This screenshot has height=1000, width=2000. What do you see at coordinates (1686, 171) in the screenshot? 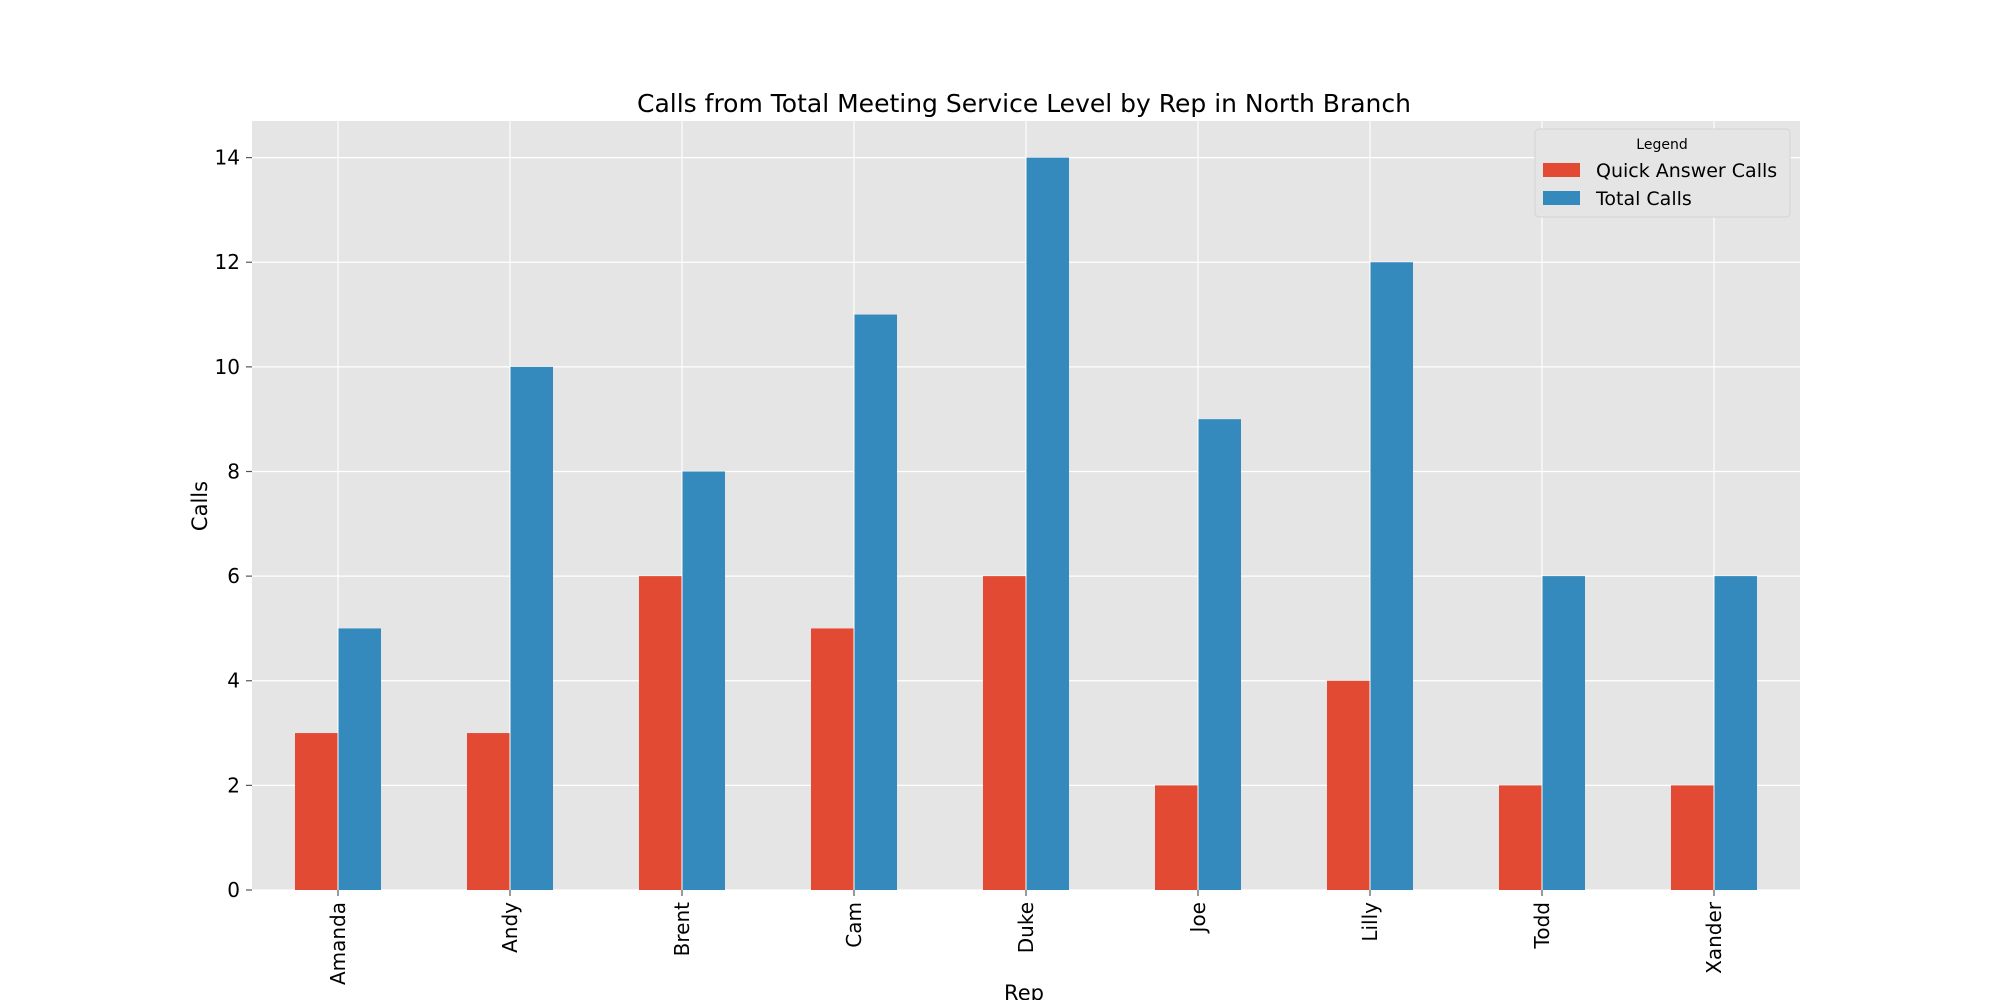
I see `legend-label-quick-answer-calls: Quick Answer Calls` at bounding box center [1686, 171].